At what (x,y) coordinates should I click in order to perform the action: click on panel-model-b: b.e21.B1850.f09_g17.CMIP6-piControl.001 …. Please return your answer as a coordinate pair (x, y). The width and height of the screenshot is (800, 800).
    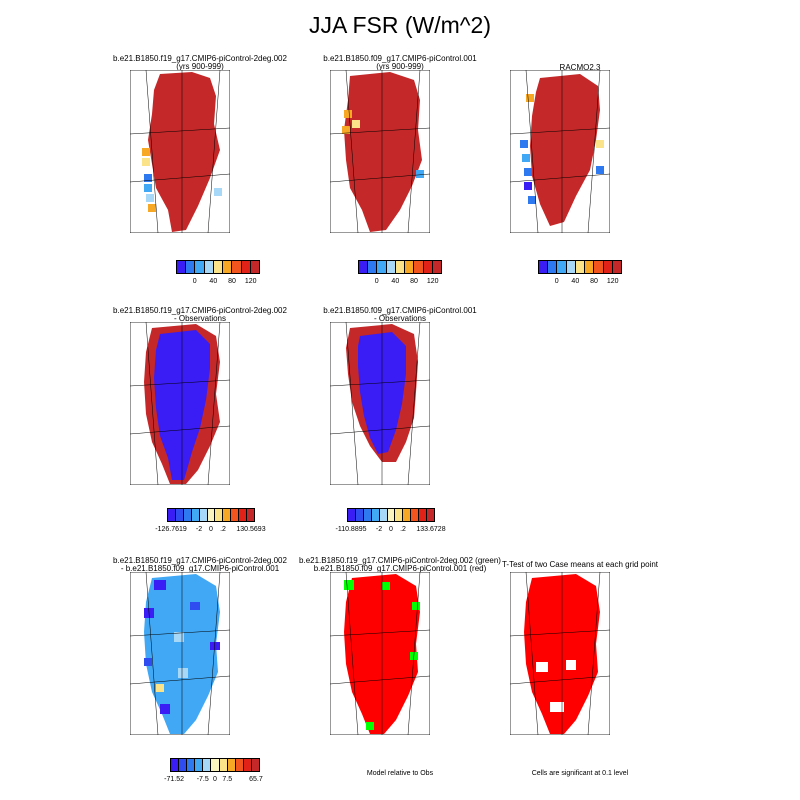
    Looking at the image, I should click on (400, 174).